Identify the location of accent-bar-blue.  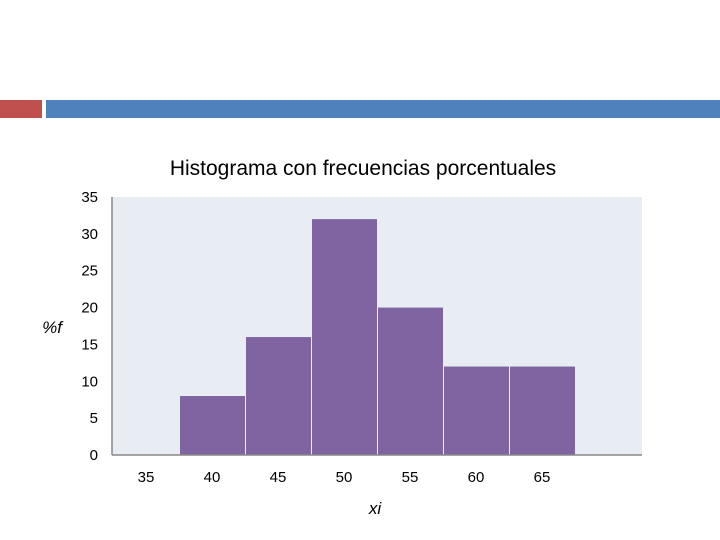
(383, 109).